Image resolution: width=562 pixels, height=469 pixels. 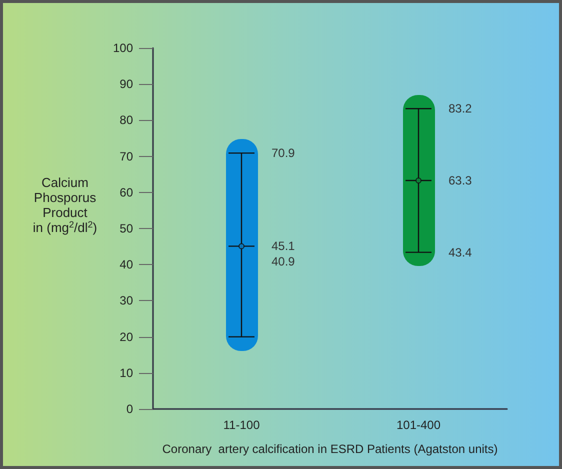 I want to click on y-tick-label: 70, so click(x=127, y=156).